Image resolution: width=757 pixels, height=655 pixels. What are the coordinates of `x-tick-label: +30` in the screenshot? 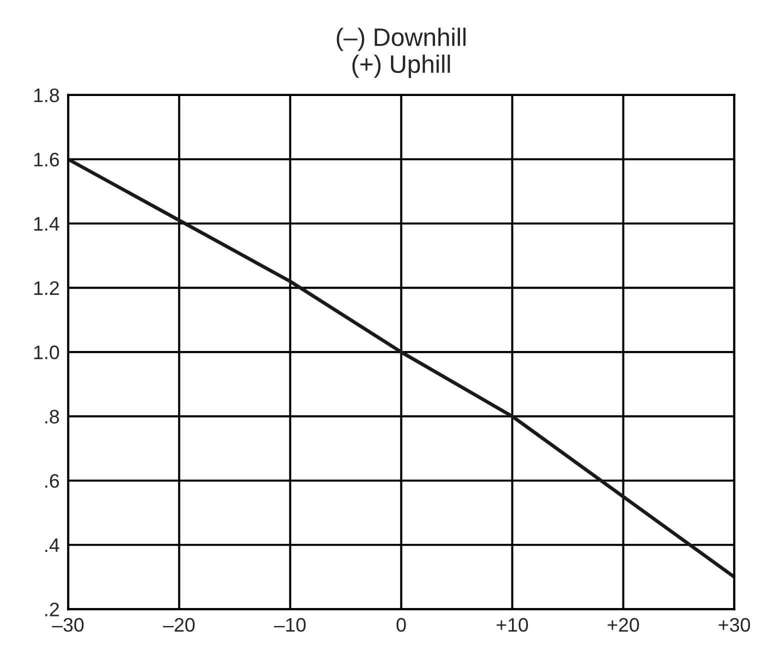 It's located at (734, 625).